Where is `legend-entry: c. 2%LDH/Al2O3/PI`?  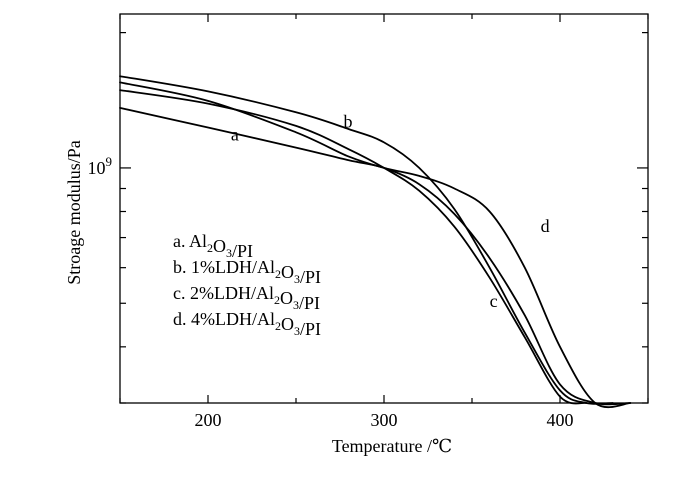
legend-entry: c. 2%LDH/Al2O3/PI is located at coordinates (246, 298).